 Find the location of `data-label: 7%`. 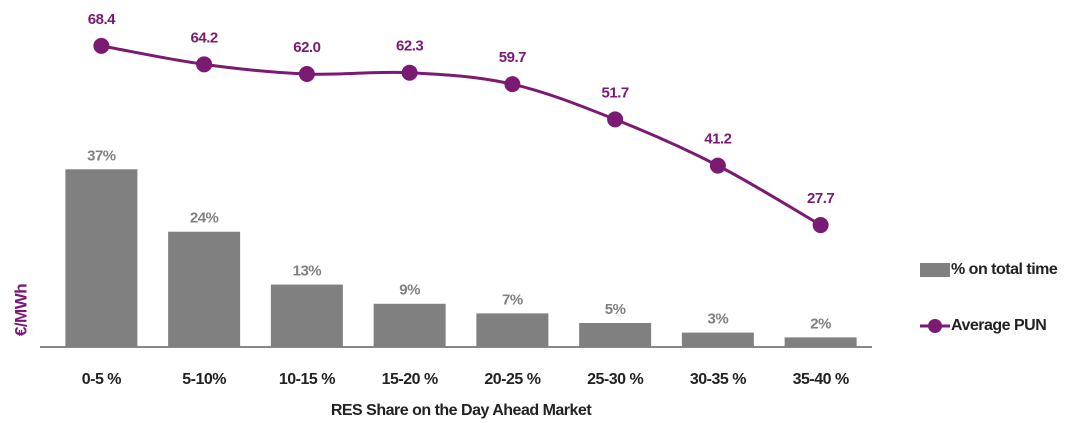

data-label: 7% is located at coordinates (512, 299).